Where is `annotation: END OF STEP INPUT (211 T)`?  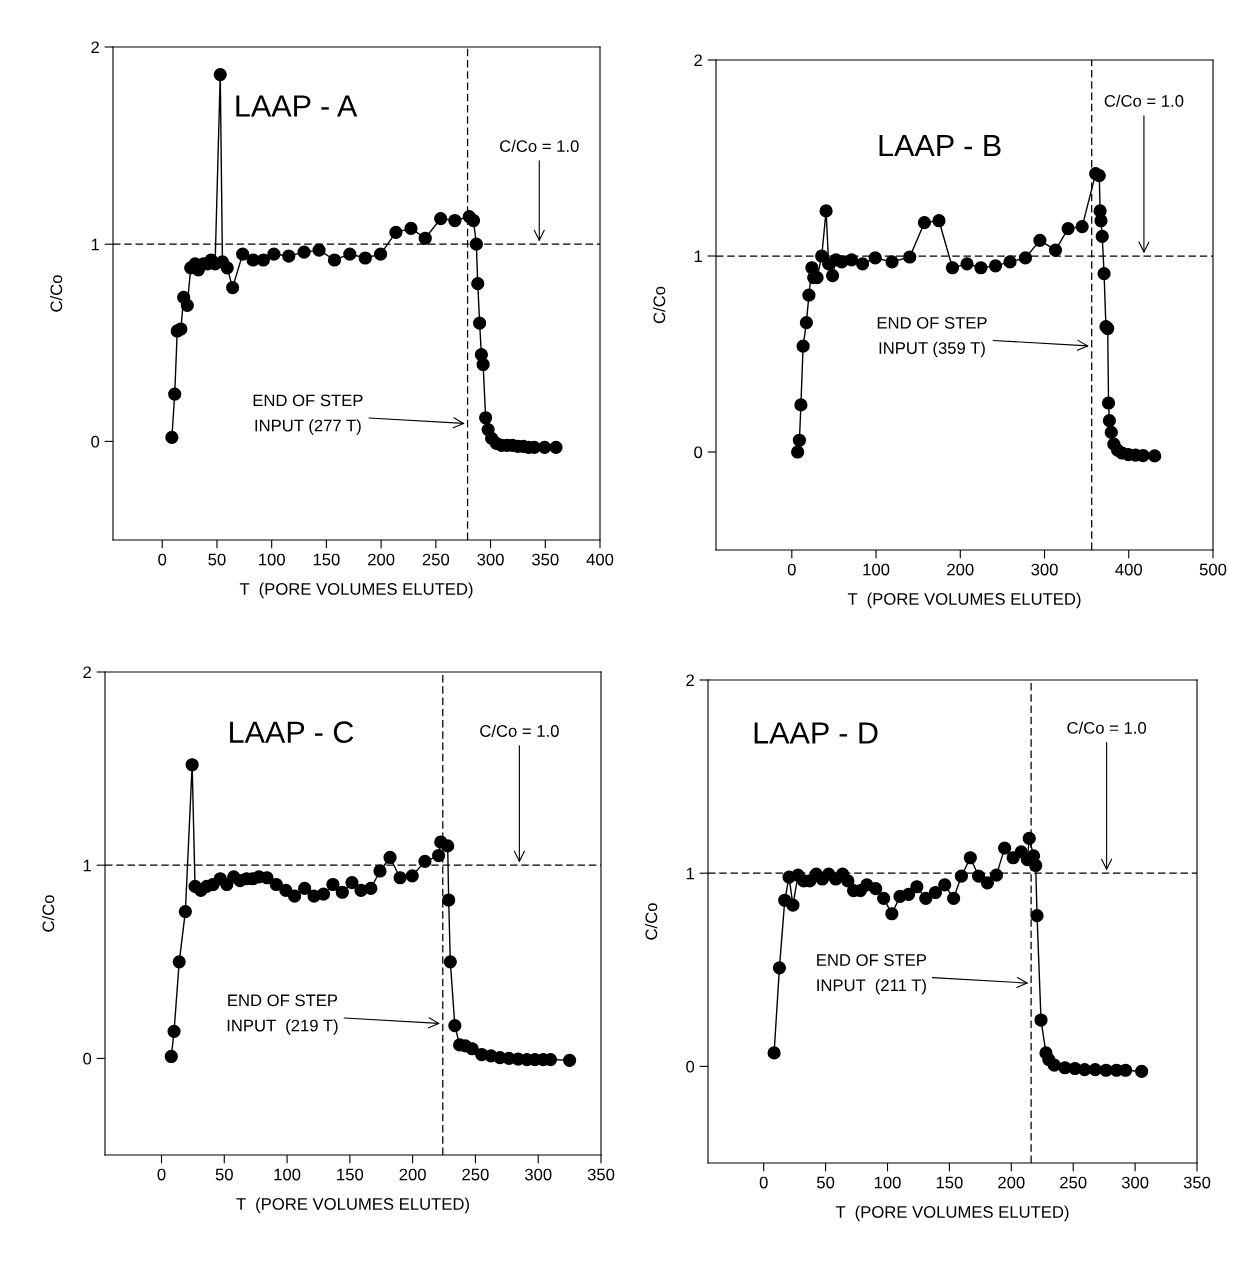 annotation: END OF STEP INPUT (211 T) is located at coordinates (872, 974).